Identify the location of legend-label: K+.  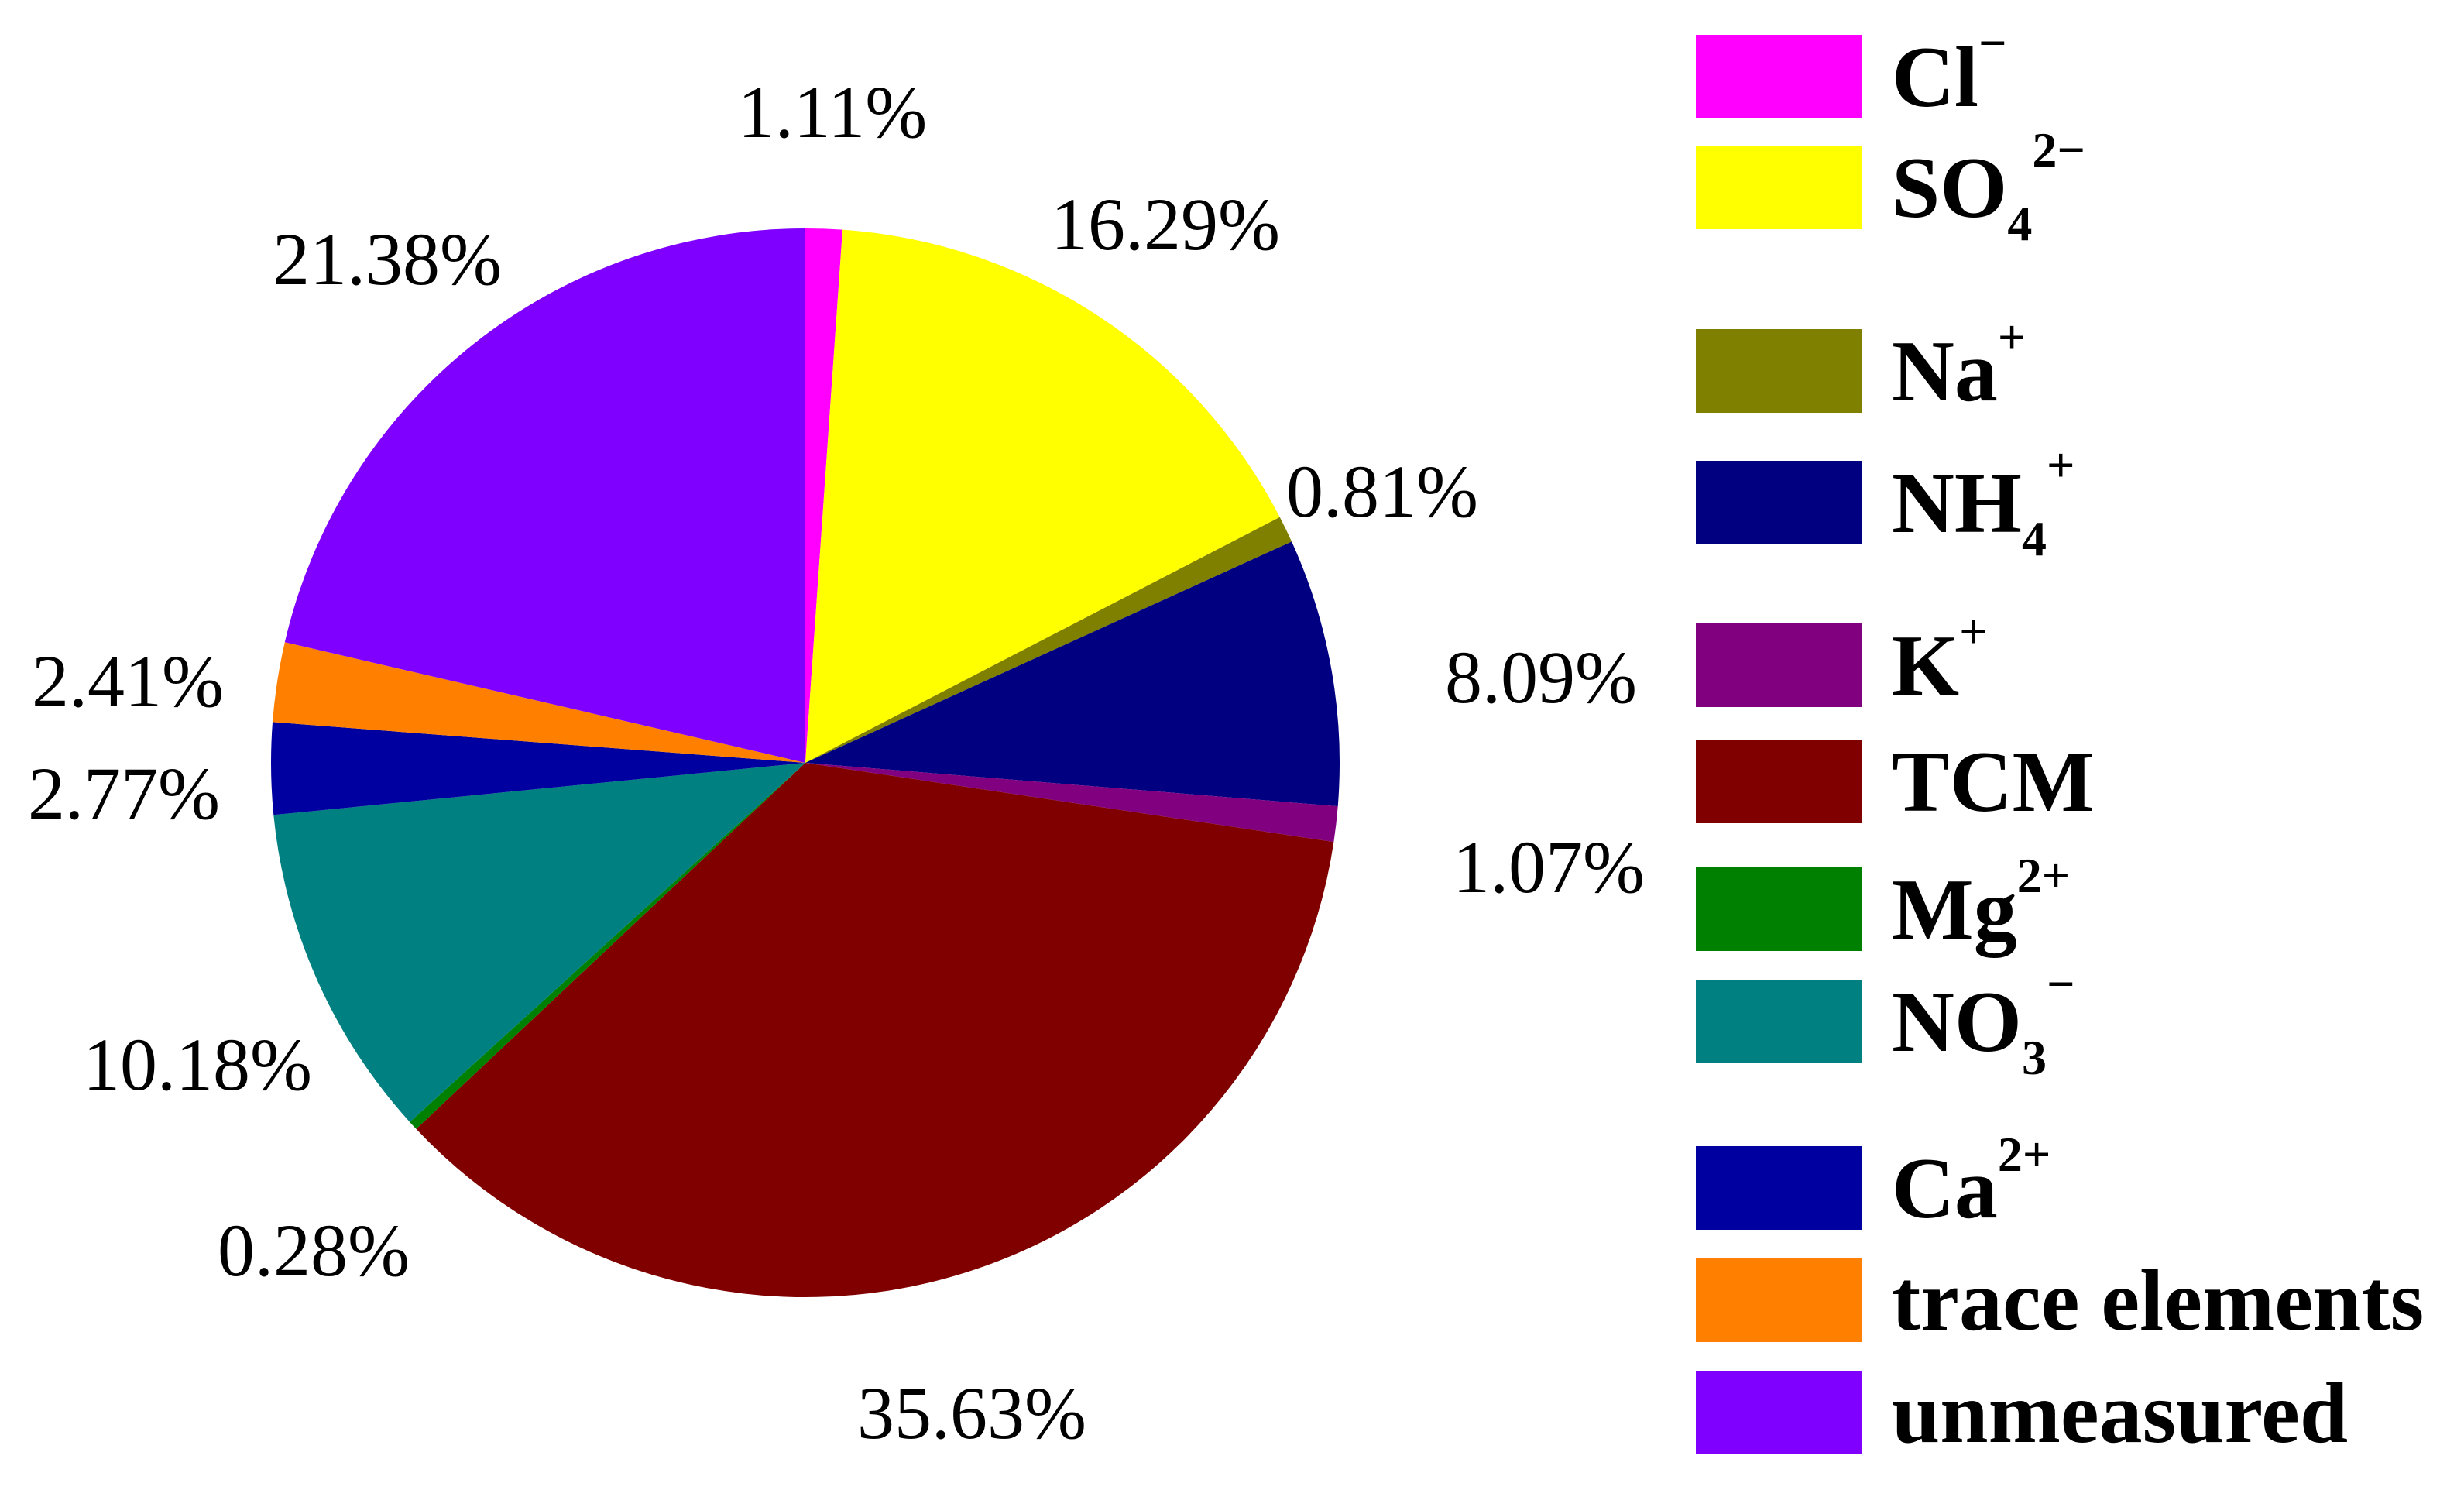
(1940, 659).